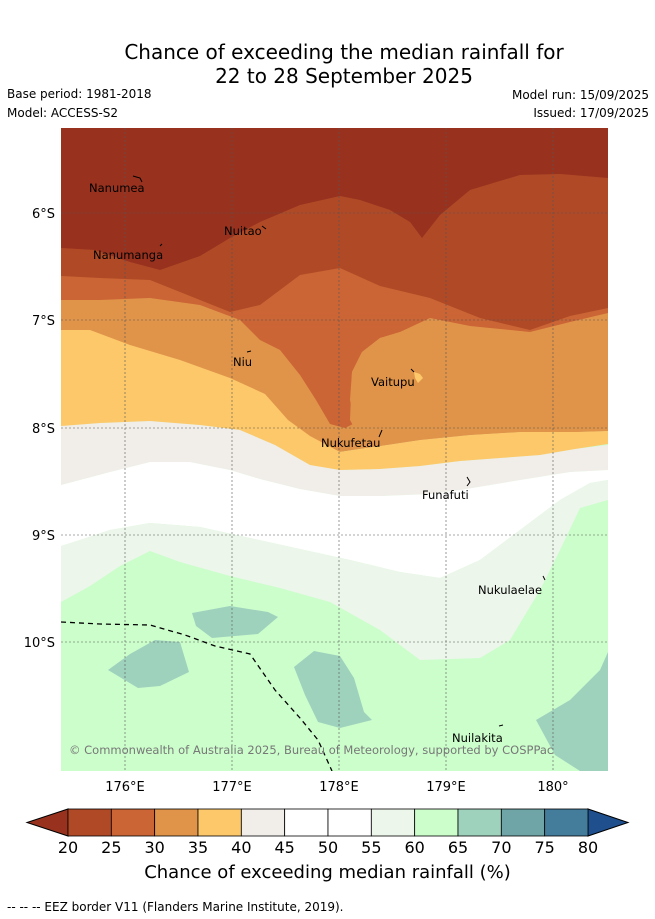 Image resolution: width=655 pixels, height=919 pixels. Describe the element at coordinates (125, 787) in the screenshot. I see `lon-tick-176: 176°E` at that location.